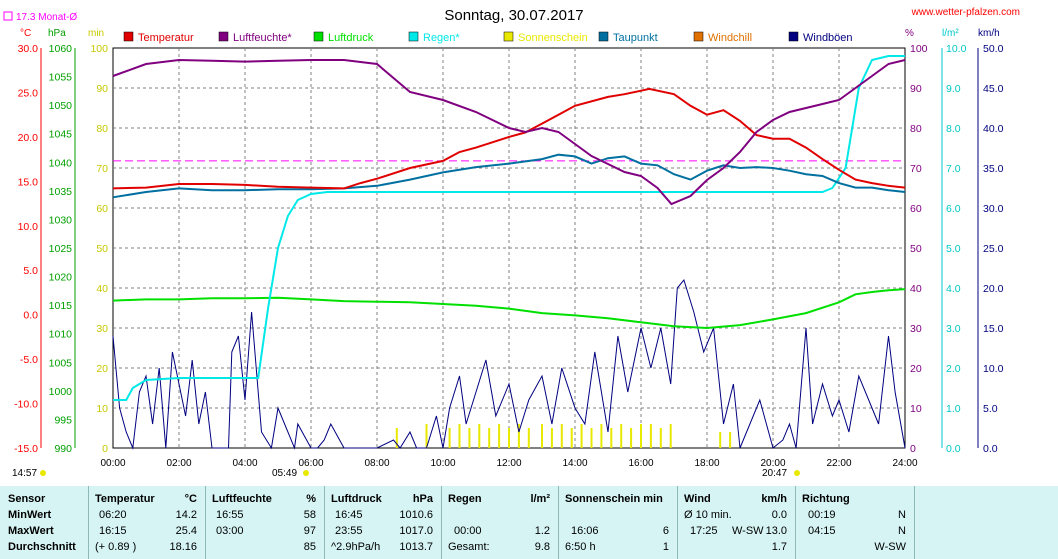 Image resolution: width=1058 pixels, height=559 pixels. What do you see at coordinates (774, 473) in the screenshot?
I see `sunset-label: 20:47` at bounding box center [774, 473].